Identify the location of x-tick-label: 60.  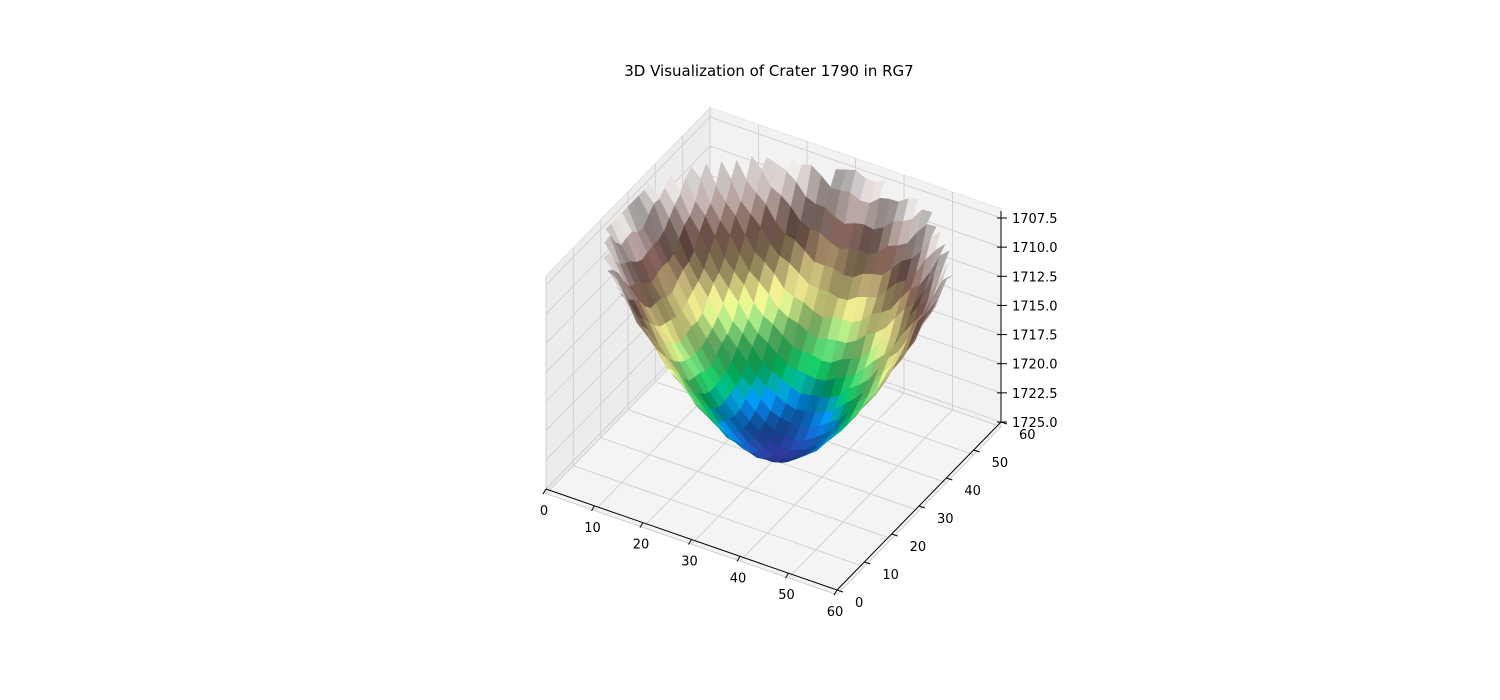
(835, 612).